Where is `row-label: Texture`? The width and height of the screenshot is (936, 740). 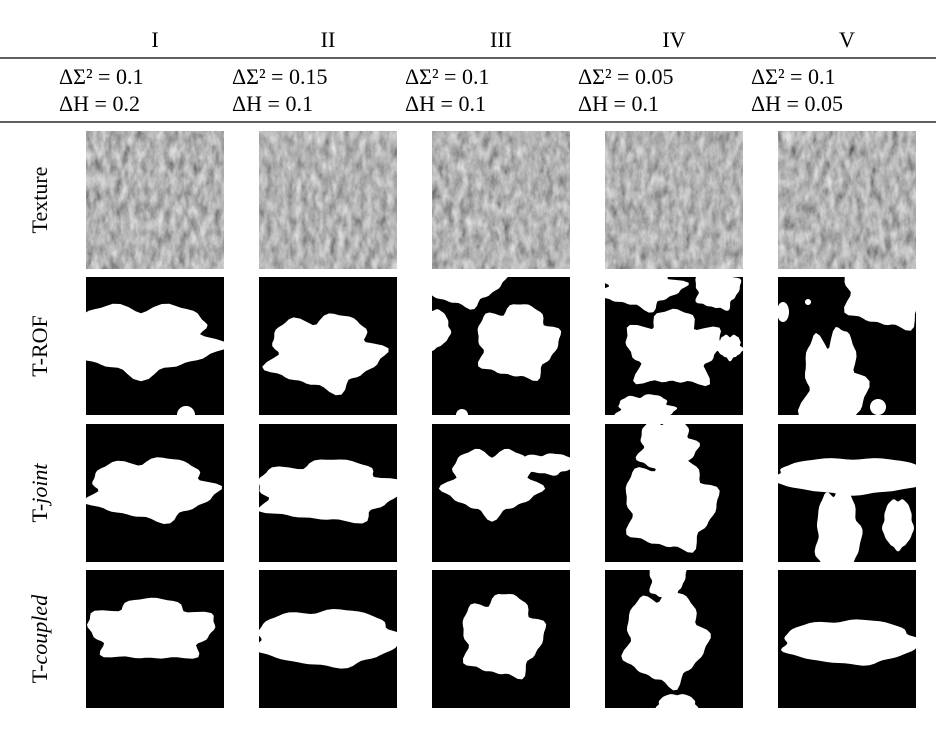 row-label: Texture is located at coordinates (39, 200).